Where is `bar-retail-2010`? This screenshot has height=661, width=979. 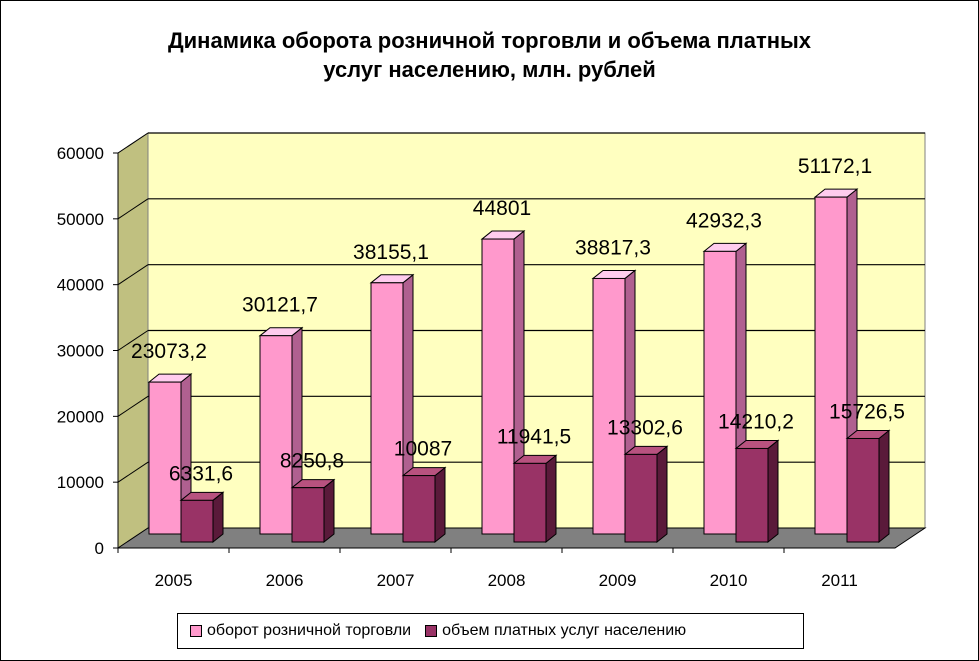
bar-retail-2010 is located at coordinates (720, 392).